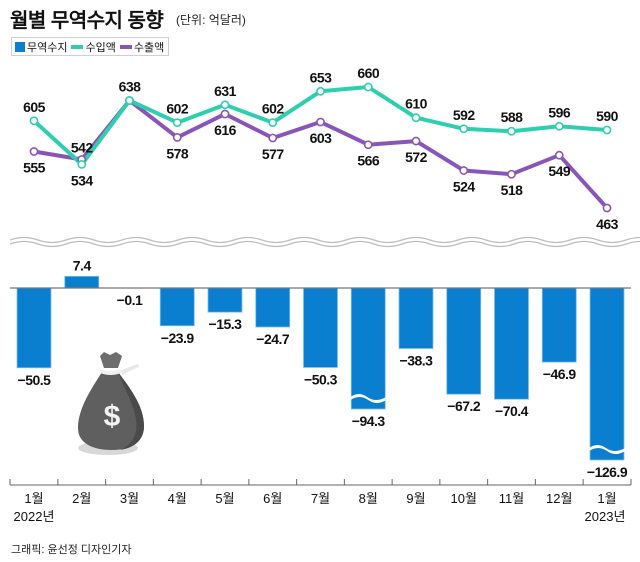 The height and width of the screenshot is (562, 640). Describe the element at coordinates (512, 190) in the screenshot. I see `export-value-label: 518` at that location.